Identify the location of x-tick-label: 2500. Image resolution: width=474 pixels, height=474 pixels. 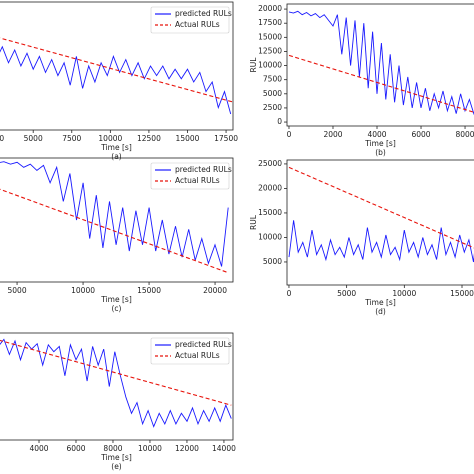
(2, 138).